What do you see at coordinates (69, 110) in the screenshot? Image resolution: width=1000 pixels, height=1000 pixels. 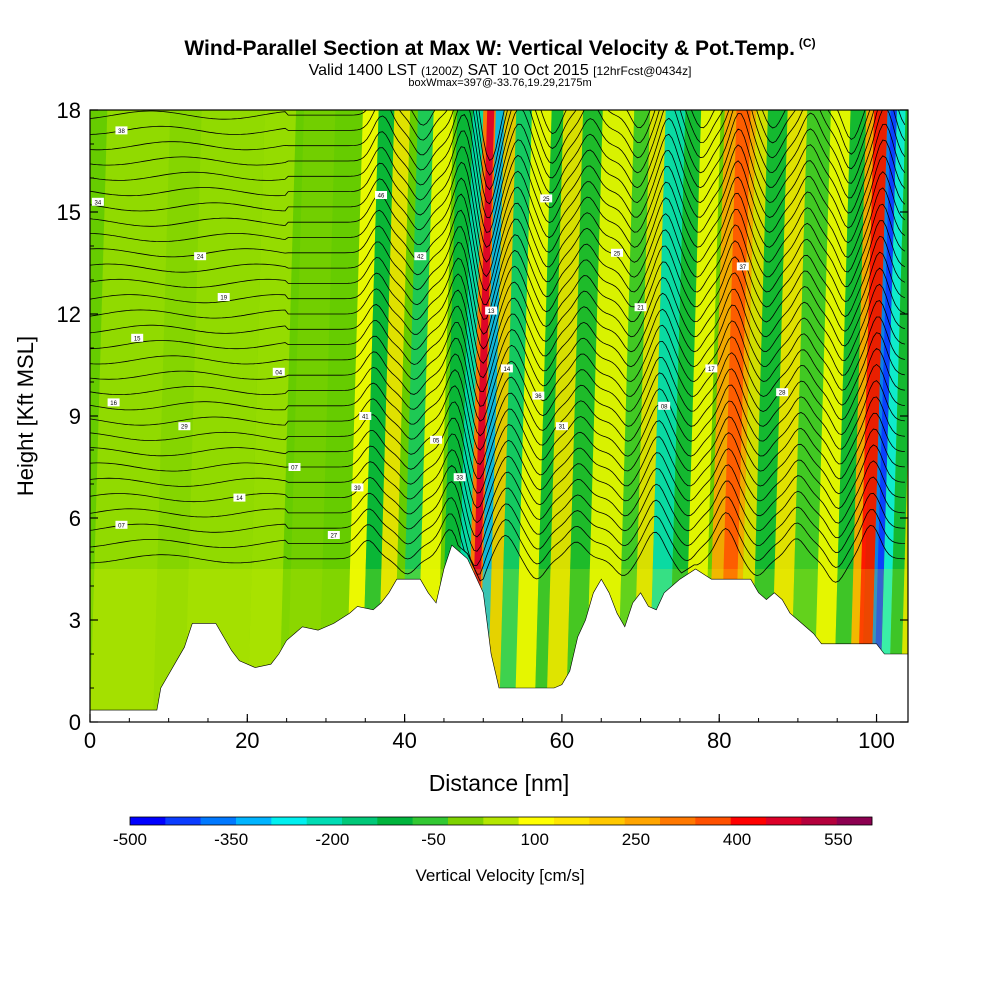 I see `y-tick-label: 18` at bounding box center [69, 110].